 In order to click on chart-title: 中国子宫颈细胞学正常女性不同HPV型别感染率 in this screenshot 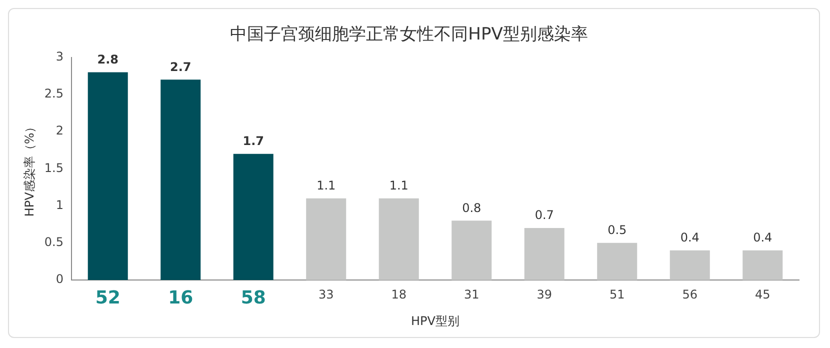, I will do `click(409, 34)`.